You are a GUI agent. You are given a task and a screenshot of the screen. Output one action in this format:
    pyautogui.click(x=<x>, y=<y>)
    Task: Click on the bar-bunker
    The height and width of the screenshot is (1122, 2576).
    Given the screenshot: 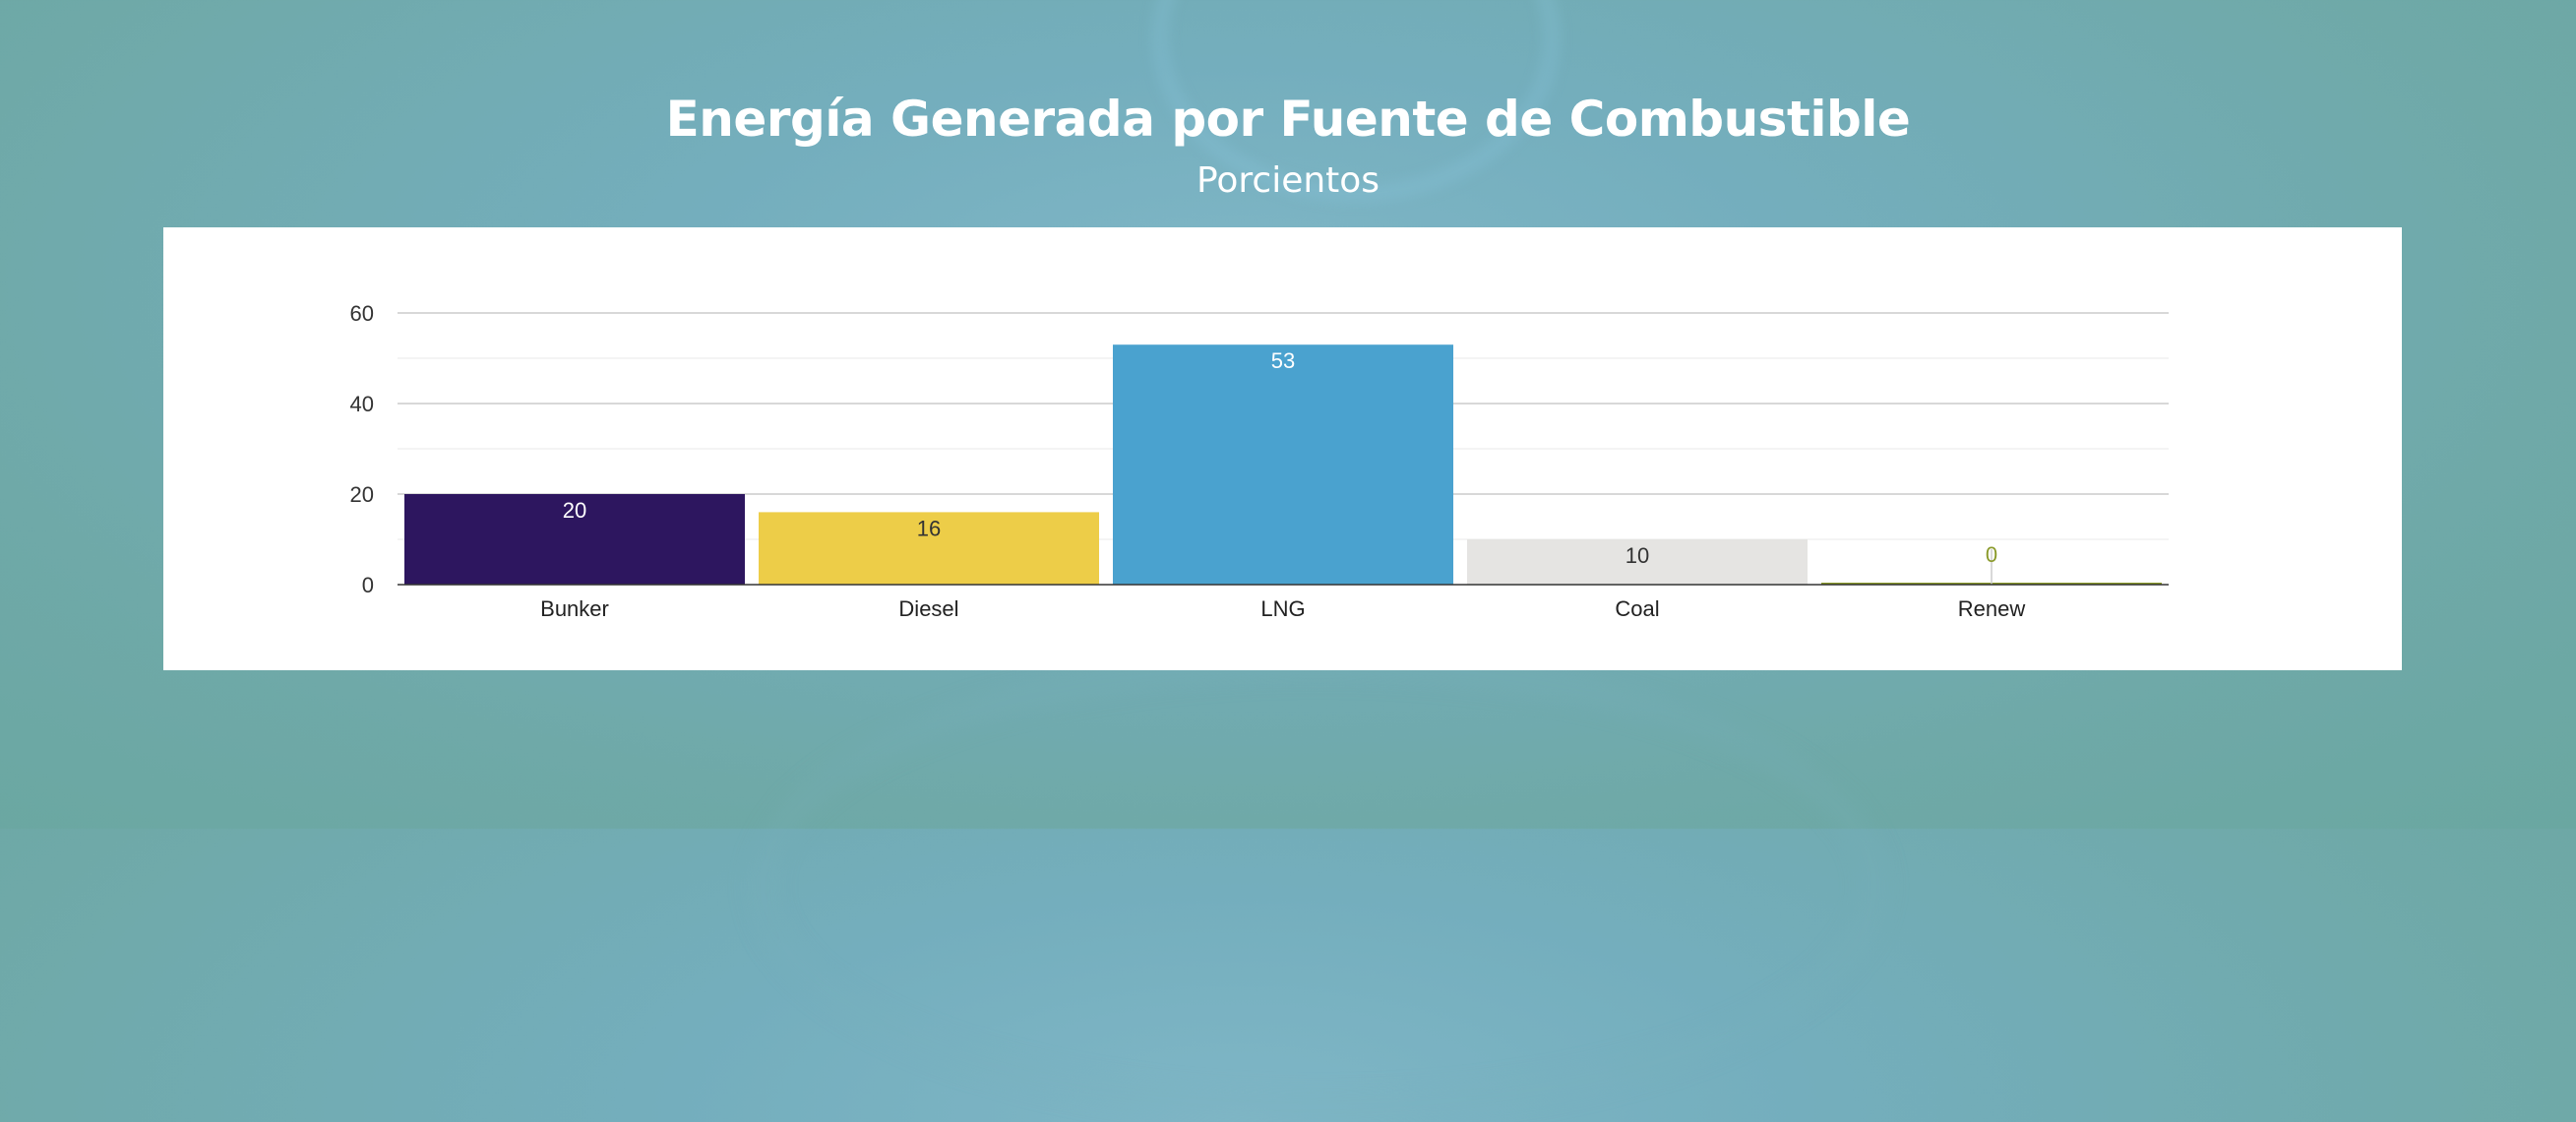 What is the action you would take?
    pyautogui.click(x=574, y=540)
    